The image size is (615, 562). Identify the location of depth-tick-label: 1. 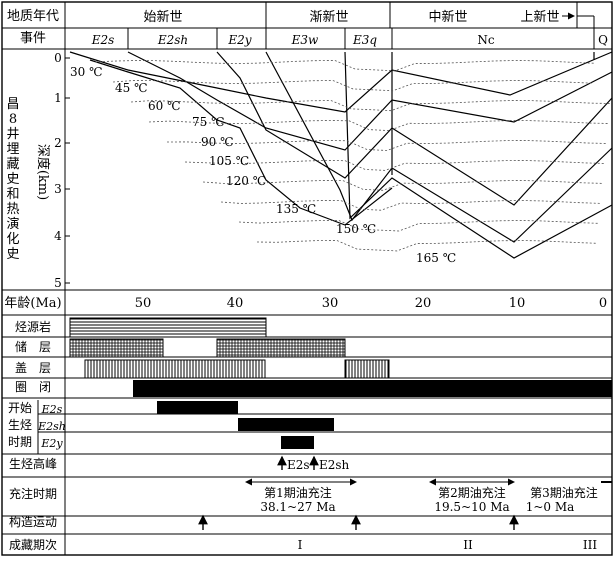
(58, 98).